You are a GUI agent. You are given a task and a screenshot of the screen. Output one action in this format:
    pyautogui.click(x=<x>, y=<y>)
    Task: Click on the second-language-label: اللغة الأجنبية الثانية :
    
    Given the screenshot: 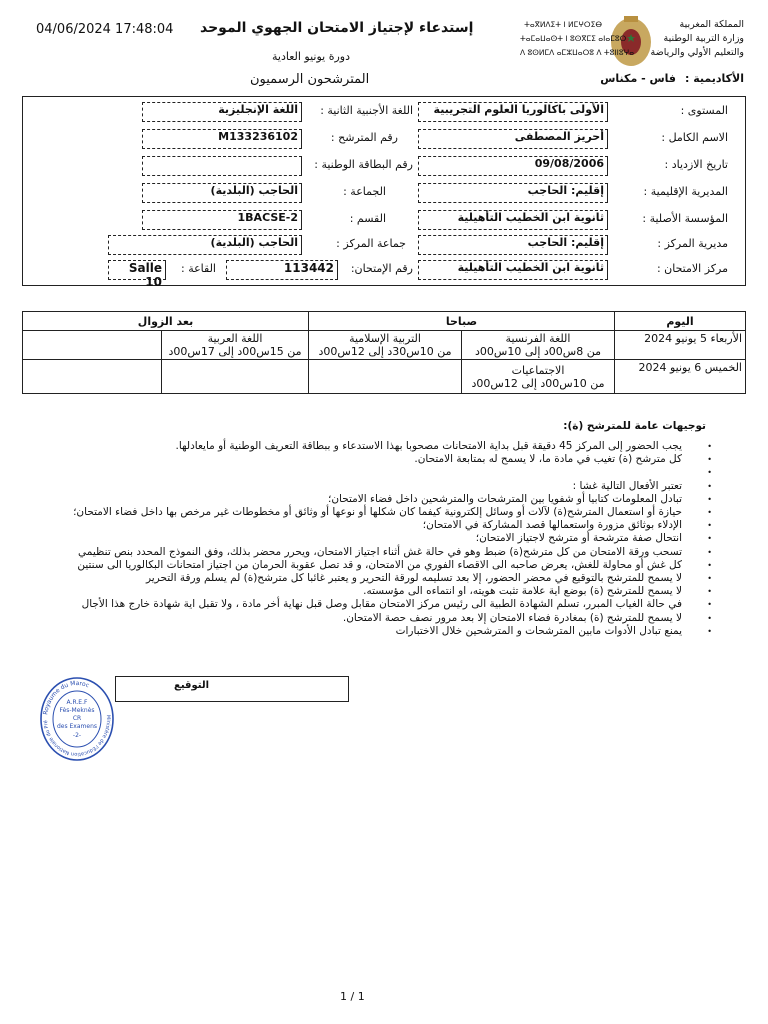 What is the action you would take?
    pyautogui.click(x=366, y=110)
    